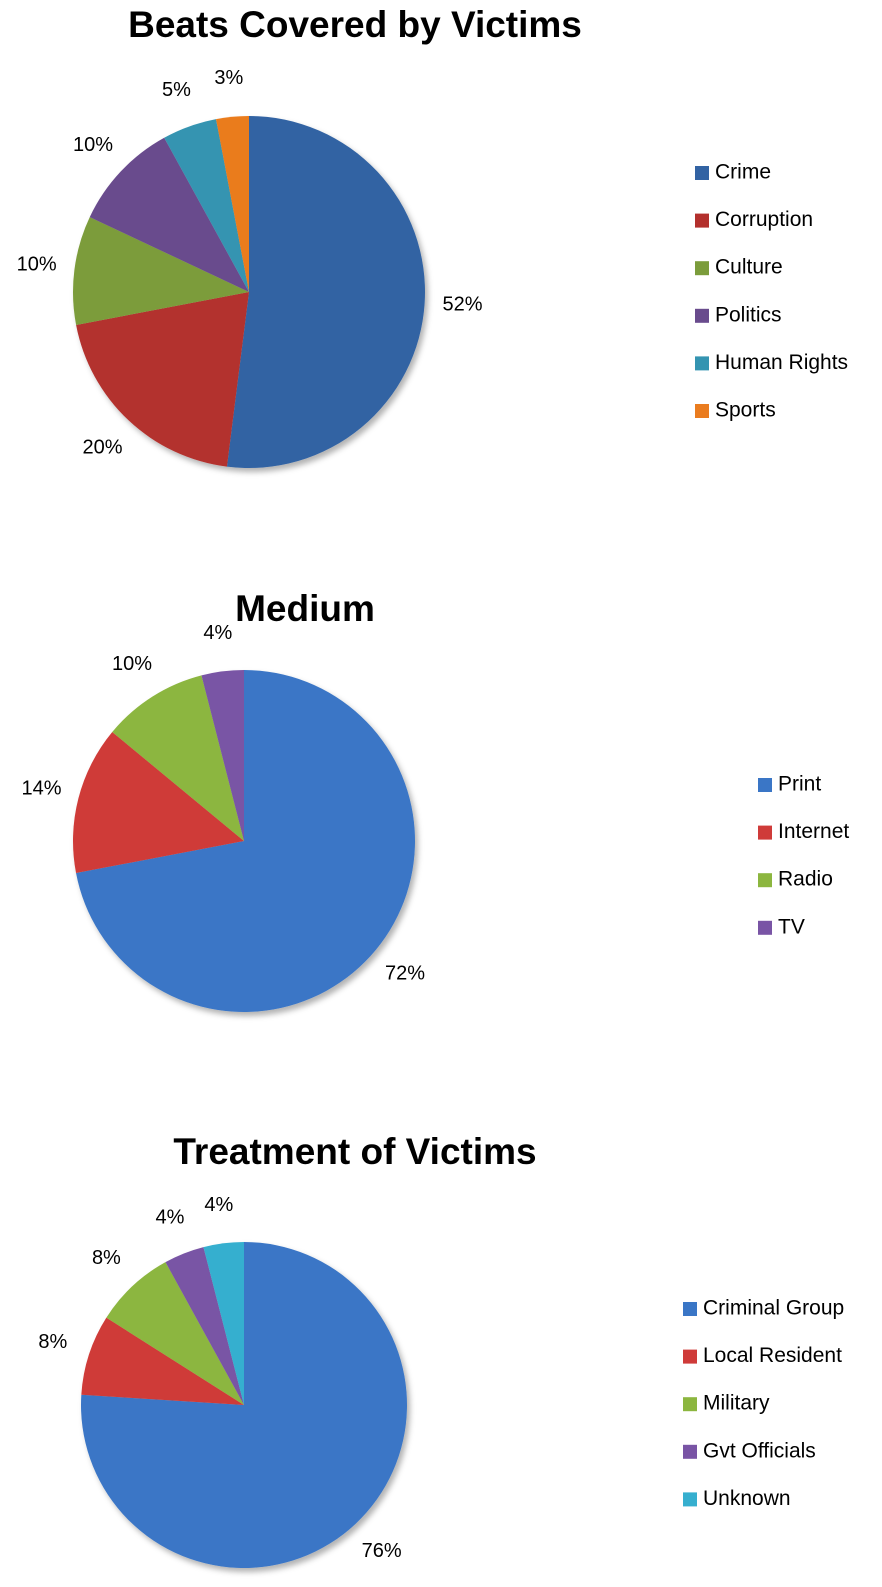 The image size is (882, 1587). What do you see at coordinates (745, 410) in the screenshot?
I see `legend-label: Sports` at bounding box center [745, 410].